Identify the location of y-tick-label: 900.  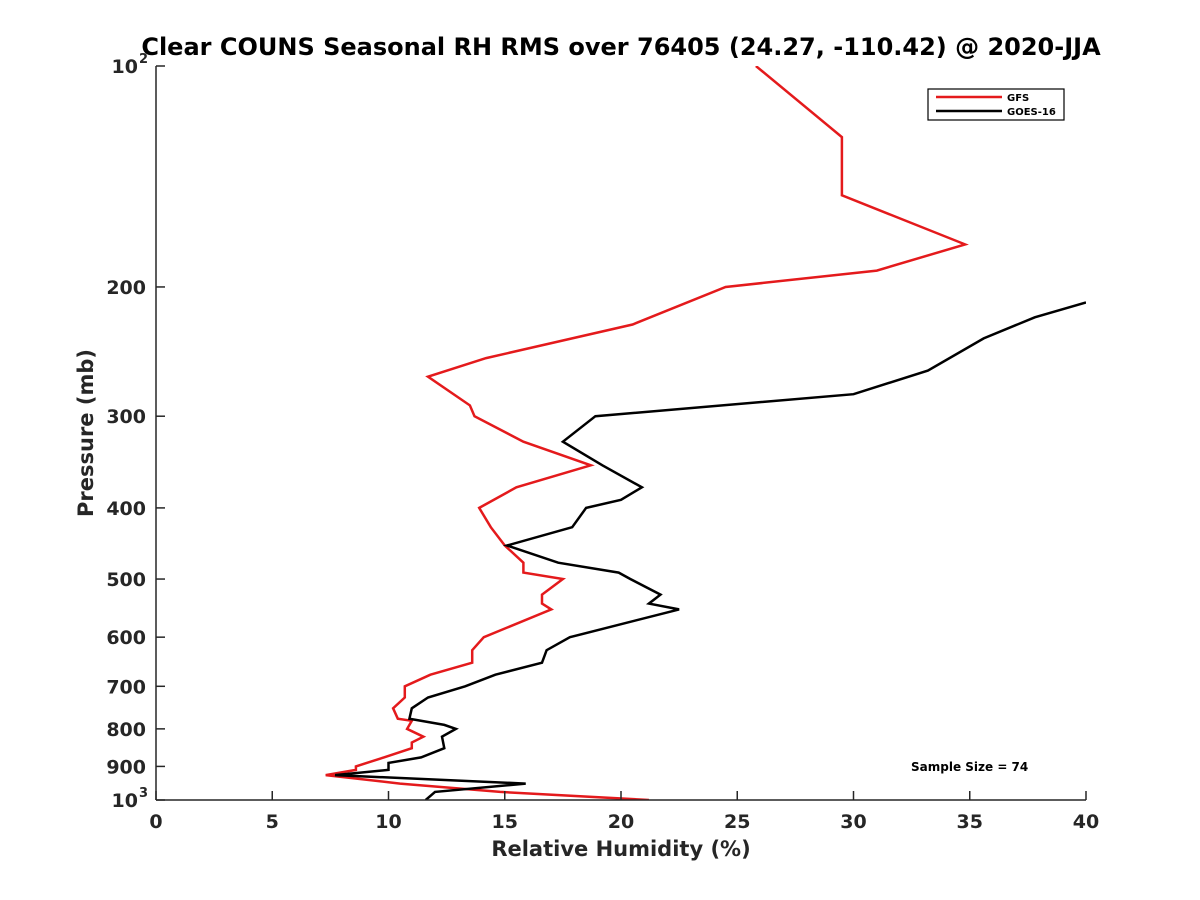
(126, 767).